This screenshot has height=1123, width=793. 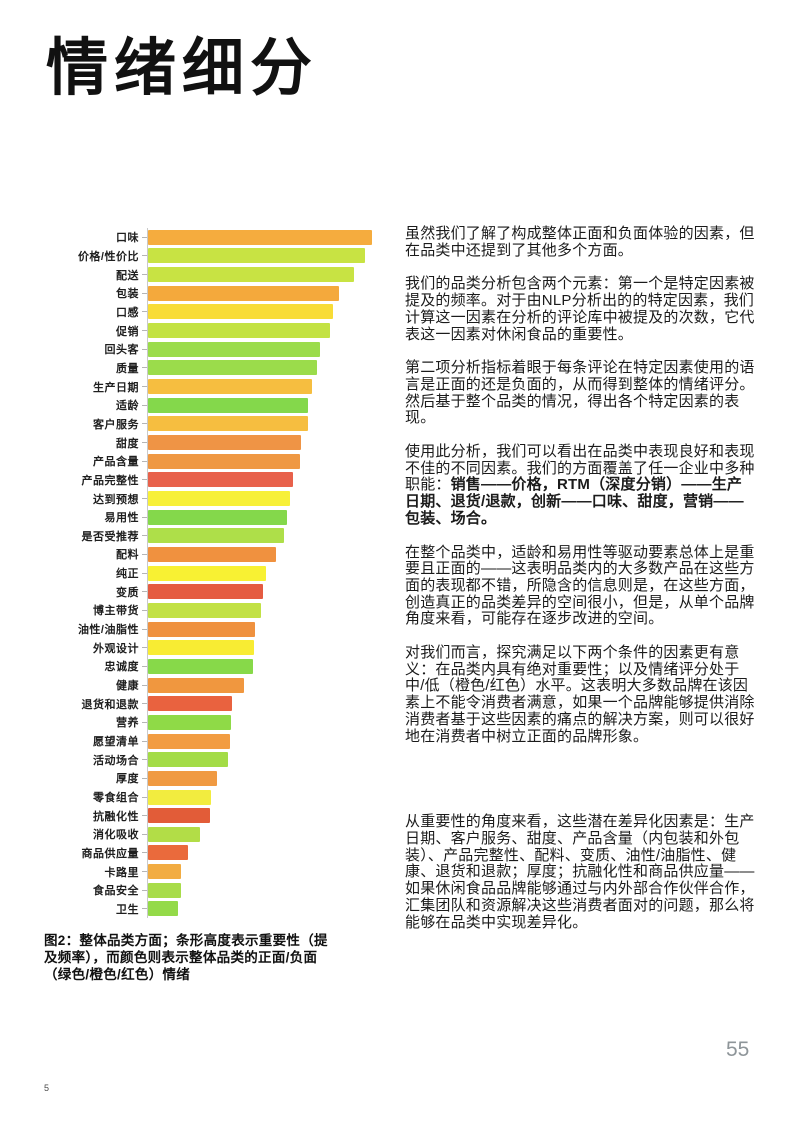 I want to click on category-label: 忠诚度, so click(x=121, y=667).